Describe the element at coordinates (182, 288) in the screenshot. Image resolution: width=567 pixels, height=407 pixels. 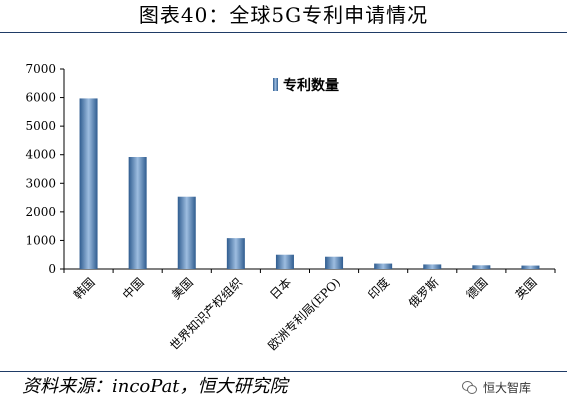
I see `x-tick-label: 美国` at that location.